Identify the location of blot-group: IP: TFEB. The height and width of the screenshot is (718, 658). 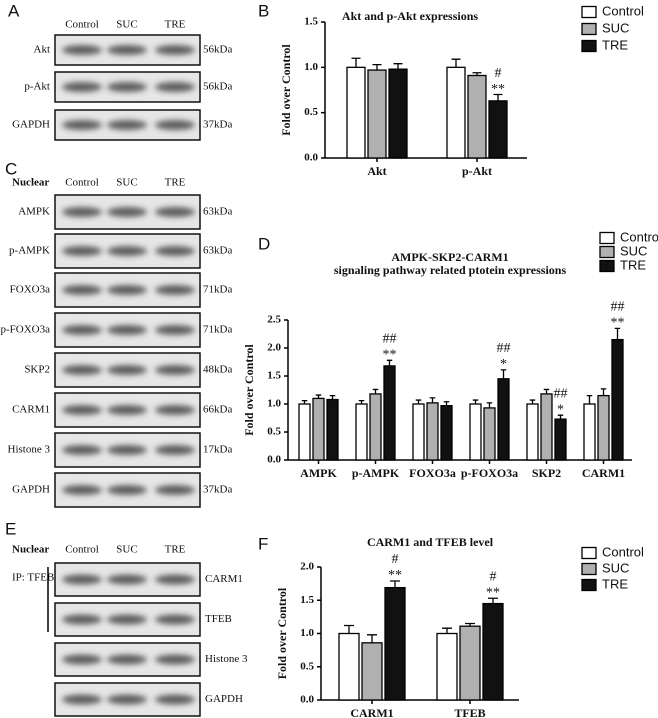
(33, 578).